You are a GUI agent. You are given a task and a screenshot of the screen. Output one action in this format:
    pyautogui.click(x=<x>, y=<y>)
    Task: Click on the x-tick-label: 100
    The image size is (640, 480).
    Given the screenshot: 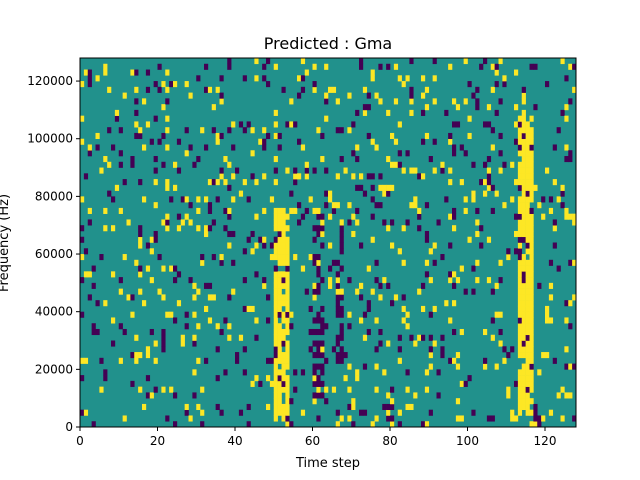 What is the action you would take?
    pyautogui.click(x=467, y=441)
    